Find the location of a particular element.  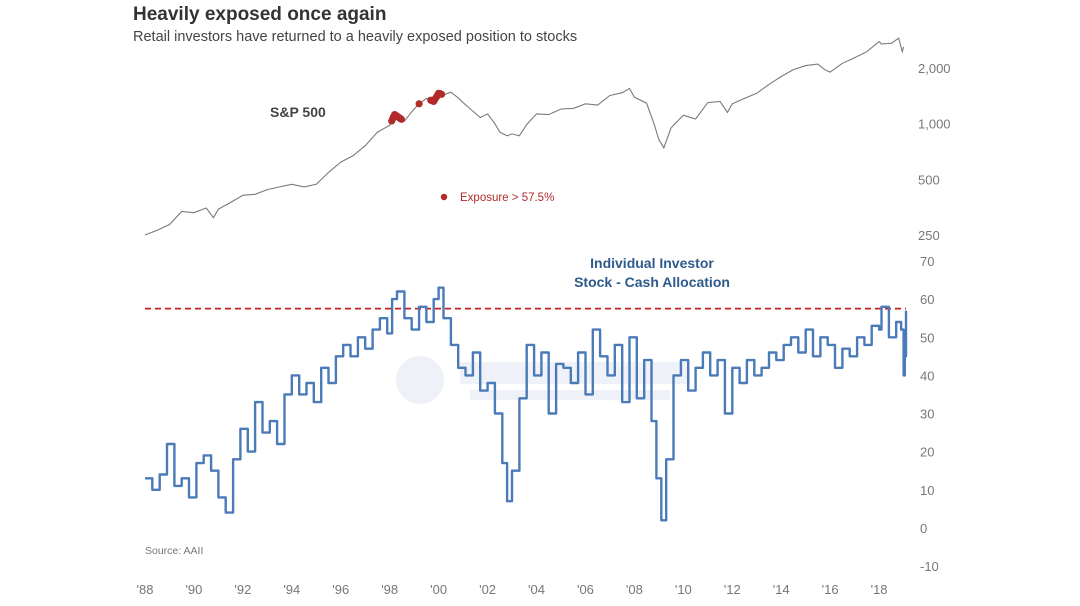

allocation-y-tick-0: -10 is located at coordinates (929, 566).